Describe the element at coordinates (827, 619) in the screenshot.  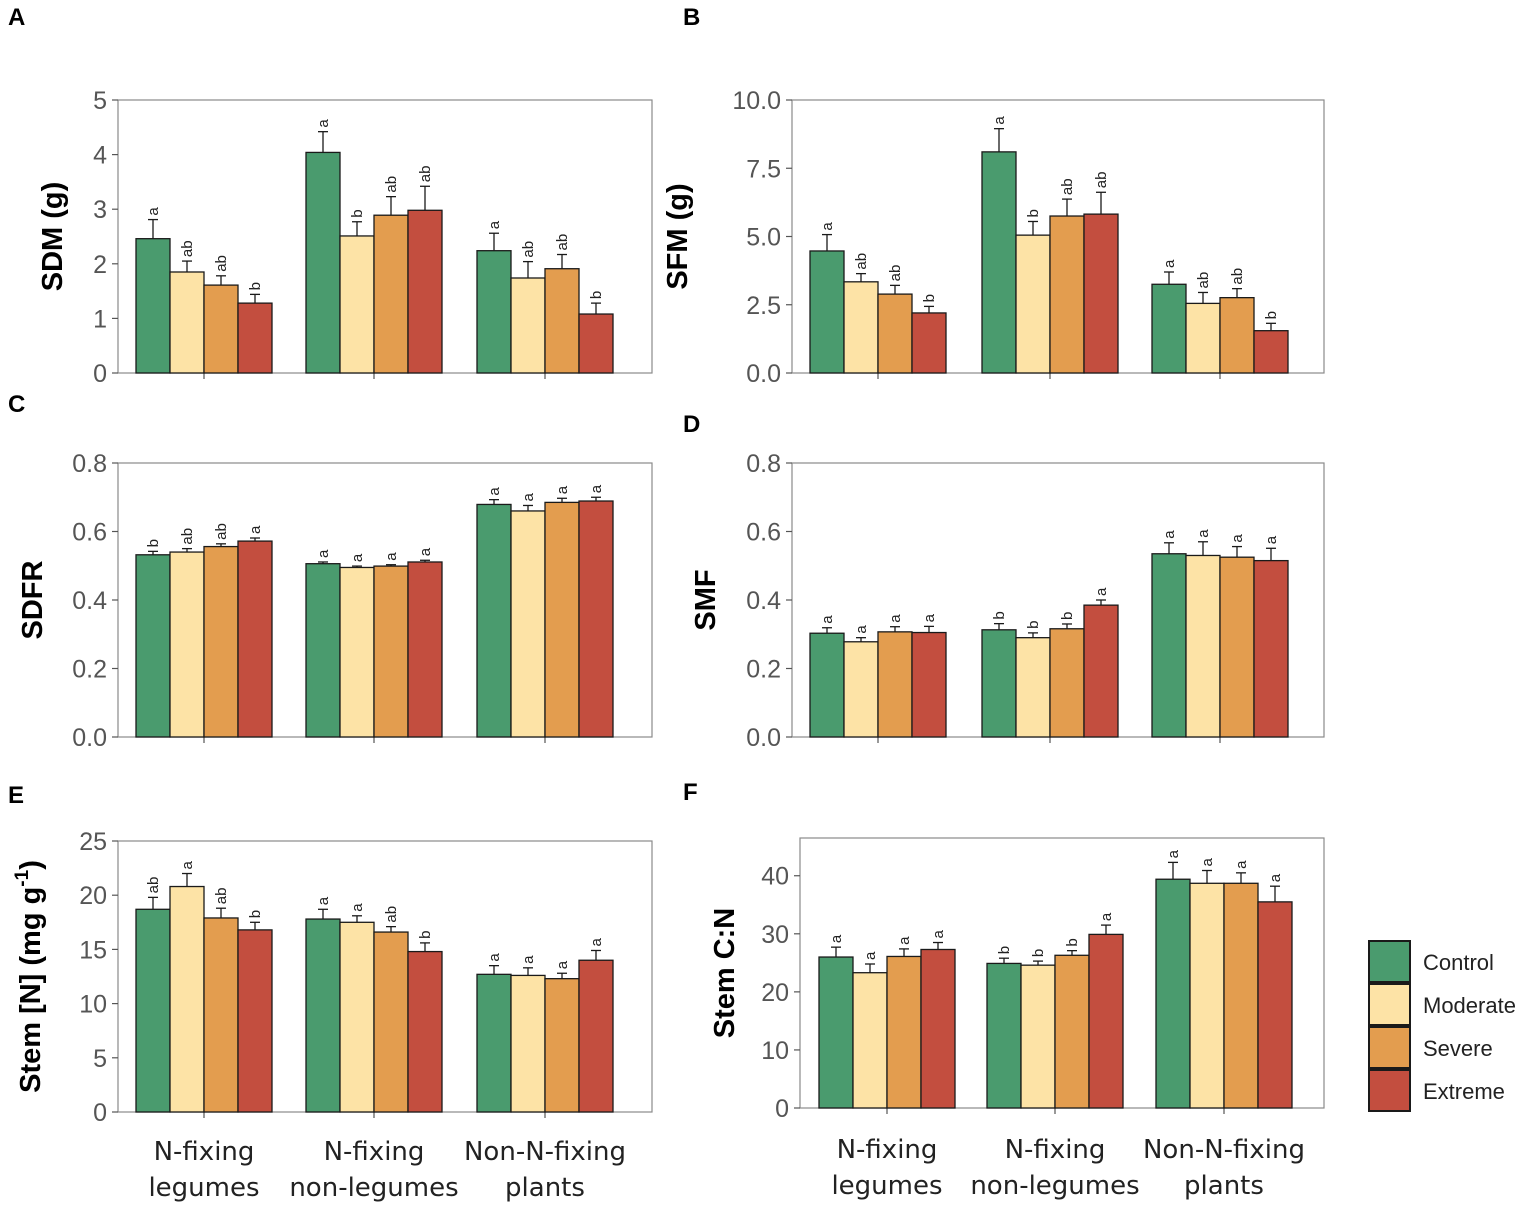
I see `panel-d-sig-letter-control-1: a` at that location.